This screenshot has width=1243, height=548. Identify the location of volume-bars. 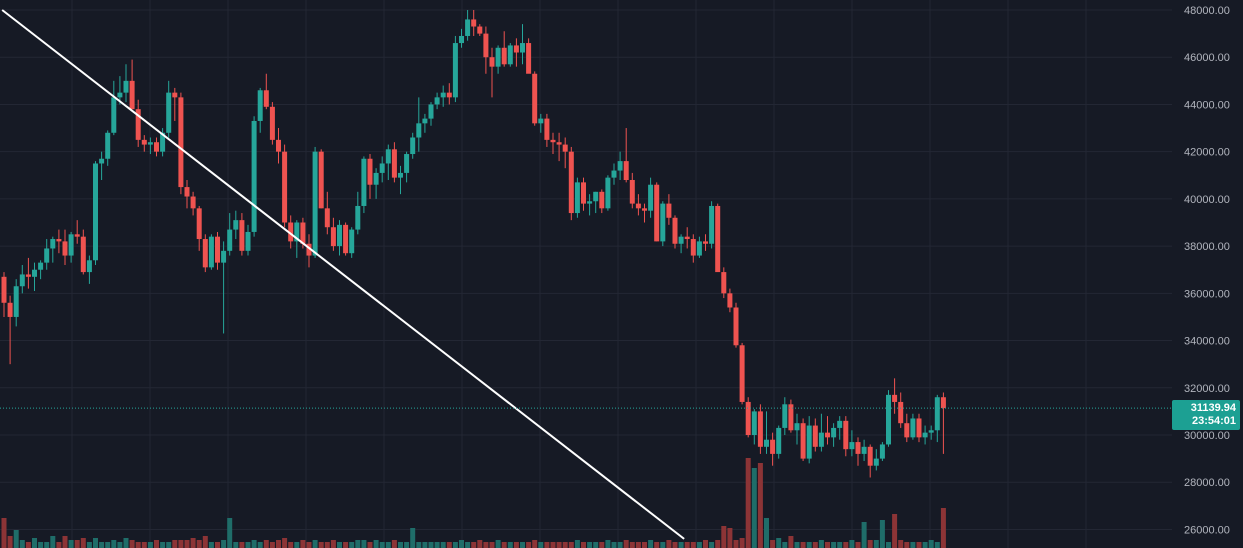
(473, 503).